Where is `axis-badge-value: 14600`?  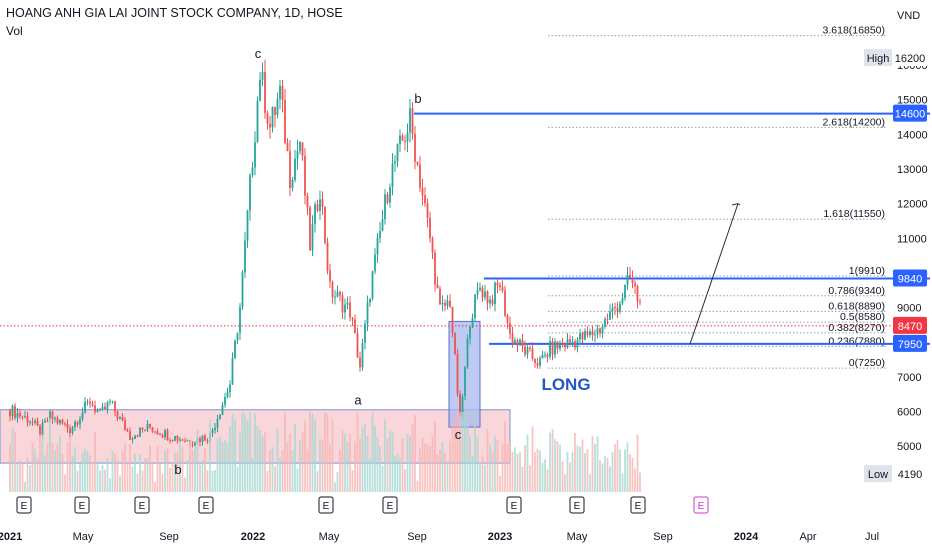
axis-badge-value: 14600 is located at coordinates (910, 115).